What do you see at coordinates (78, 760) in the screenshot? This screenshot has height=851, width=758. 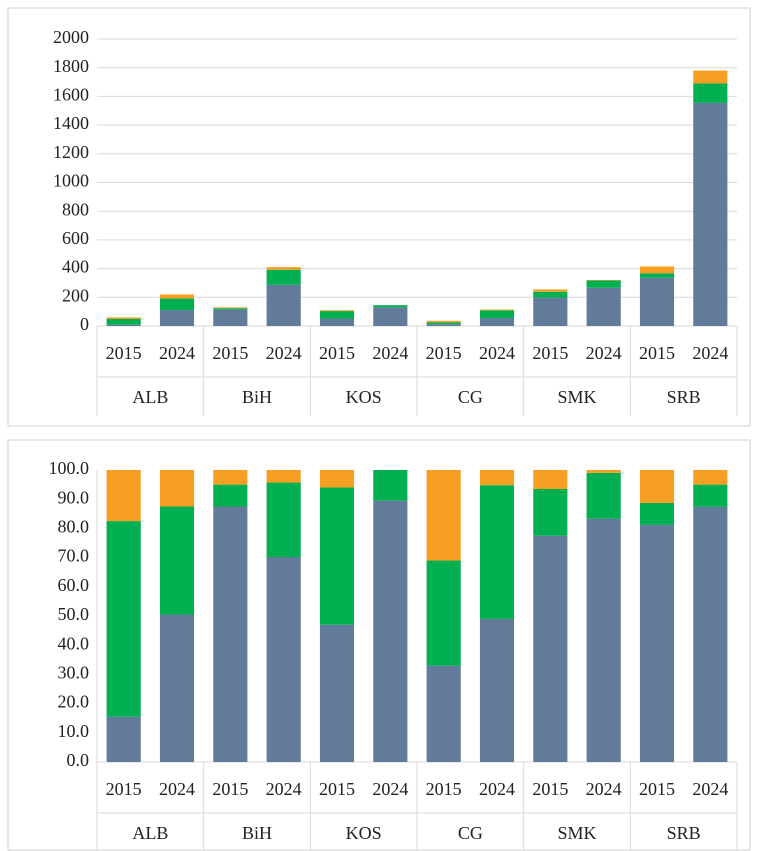 I see `y-tick-label: 0.0` at bounding box center [78, 760].